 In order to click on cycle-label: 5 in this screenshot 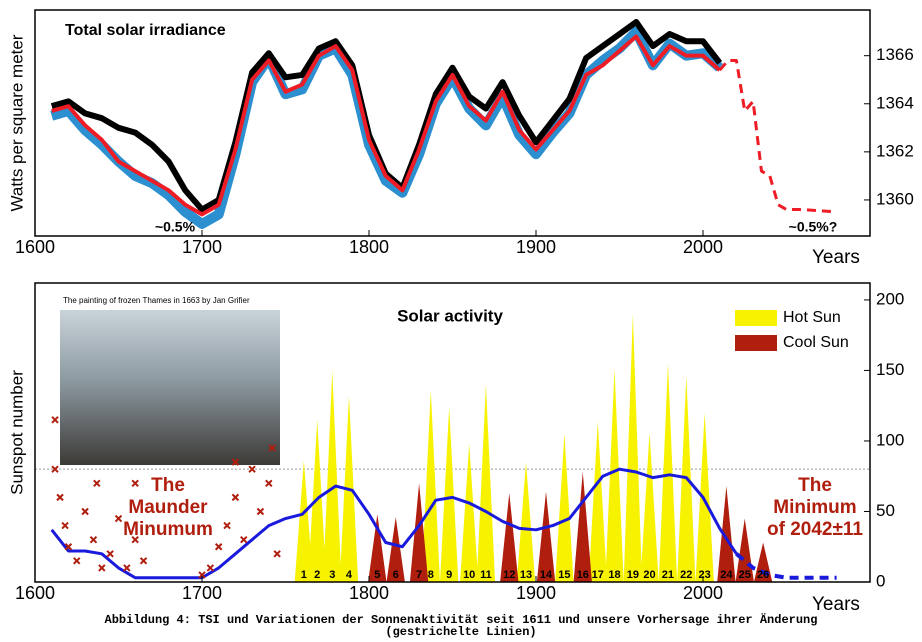, I will do `click(377, 575)`.